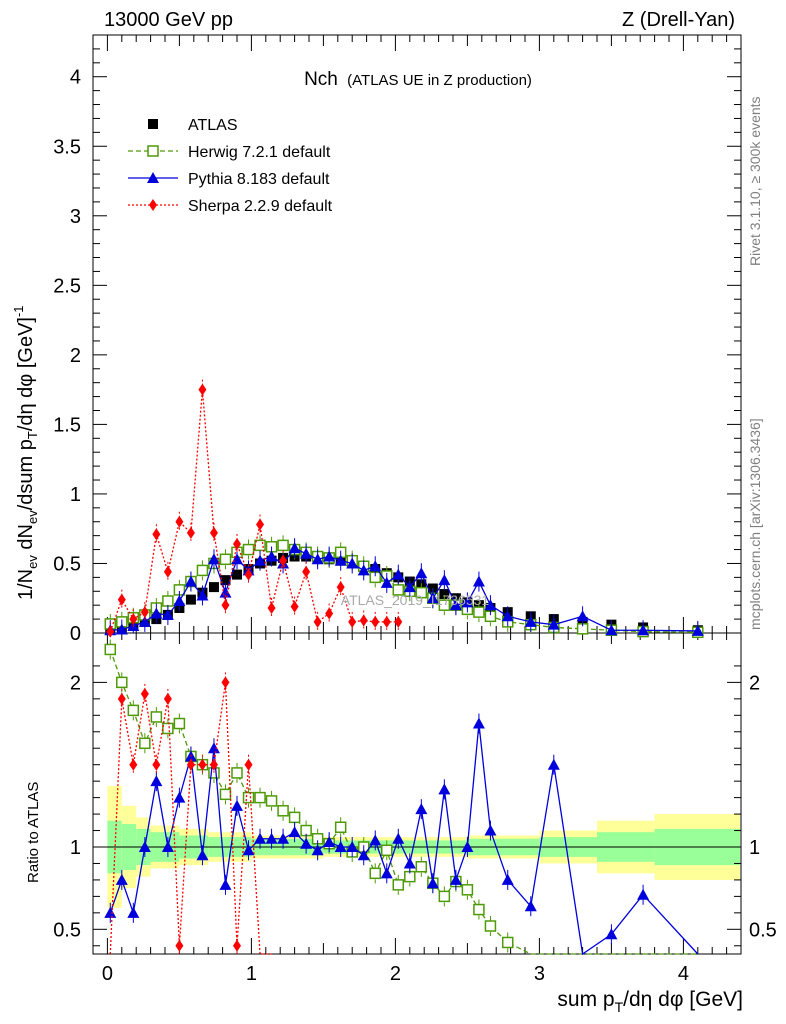 This screenshot has width=786, height=1024. I want to click on plot-title-main: Nch, so click(321, 79).